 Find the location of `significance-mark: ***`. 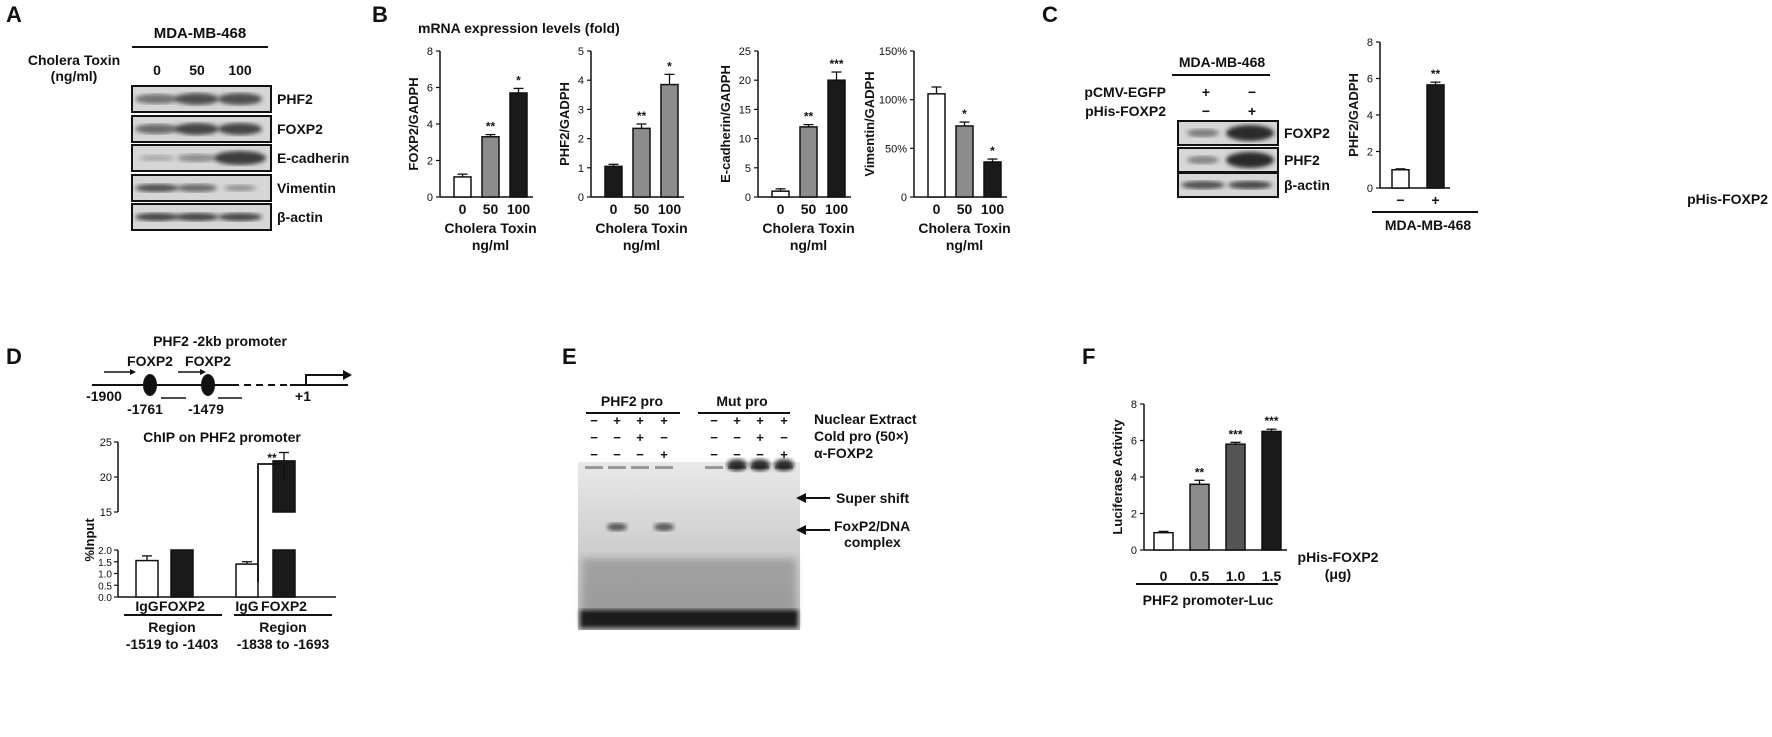

significance-mark: *** is located at coordinates (1271, 421).